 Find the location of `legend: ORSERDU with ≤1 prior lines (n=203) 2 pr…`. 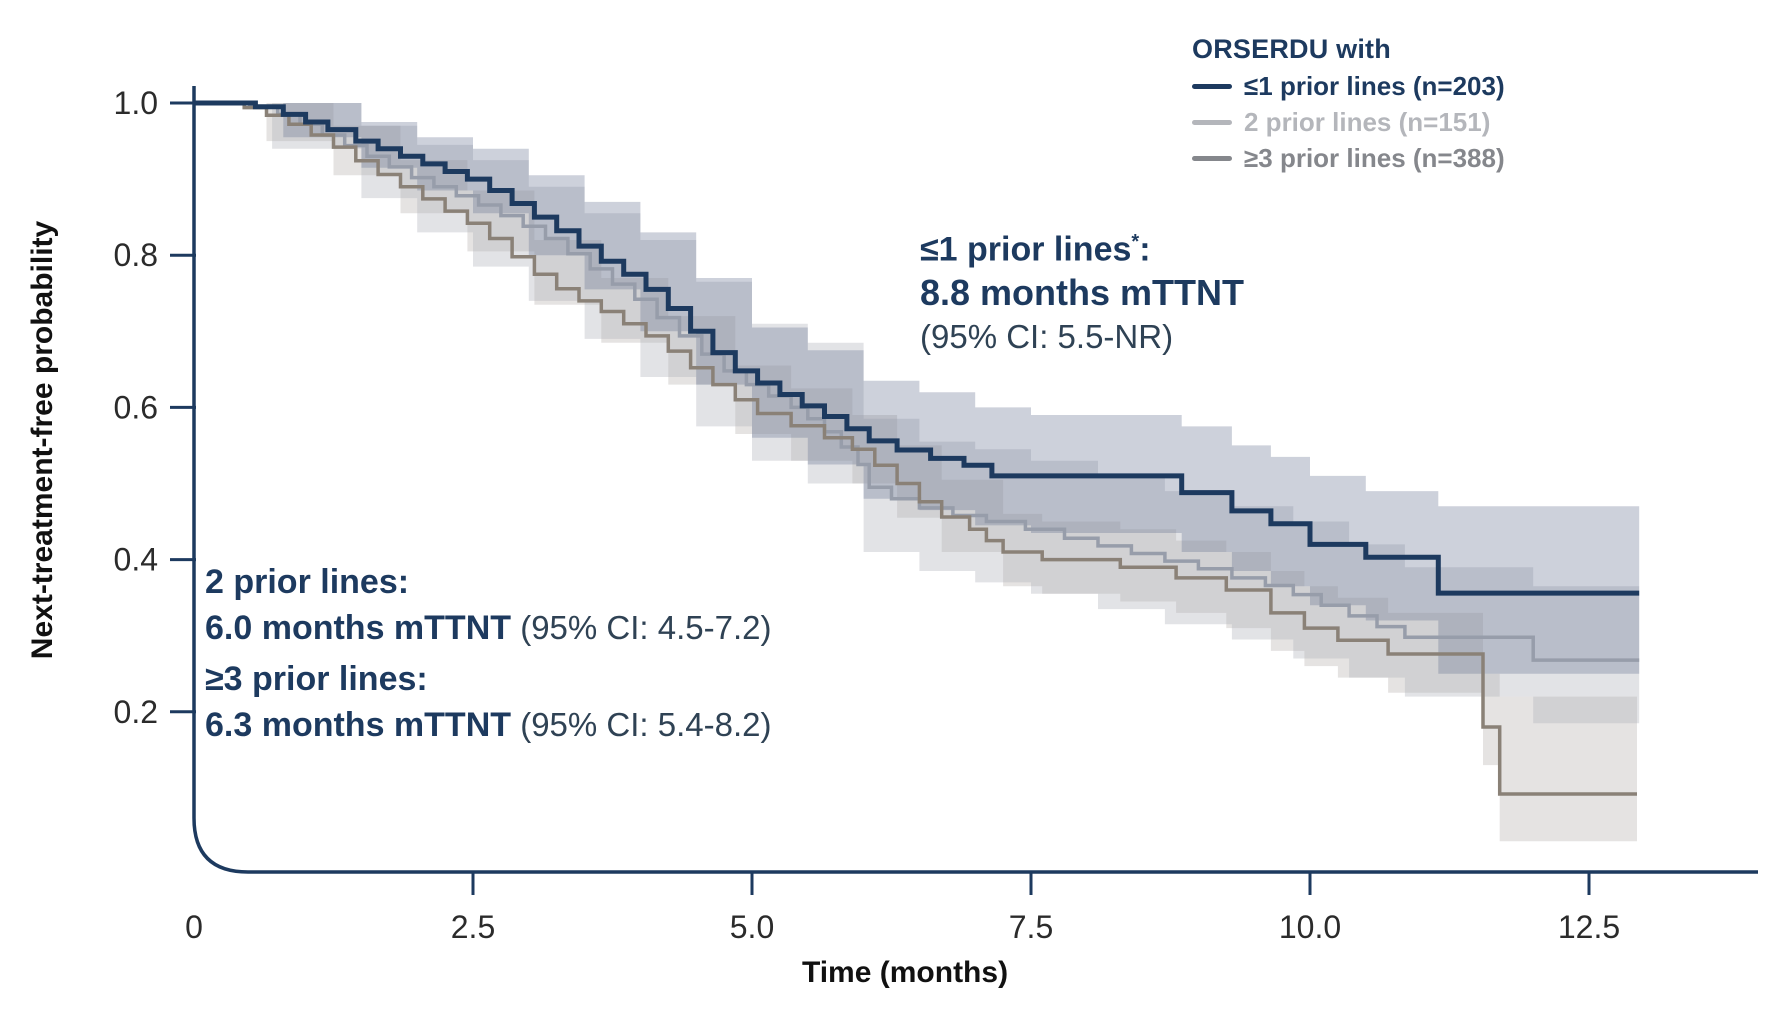

legend: ORSERDU with ≤1 prior lines (n=203) 2 pr… is located at coordinates (1407, 103).